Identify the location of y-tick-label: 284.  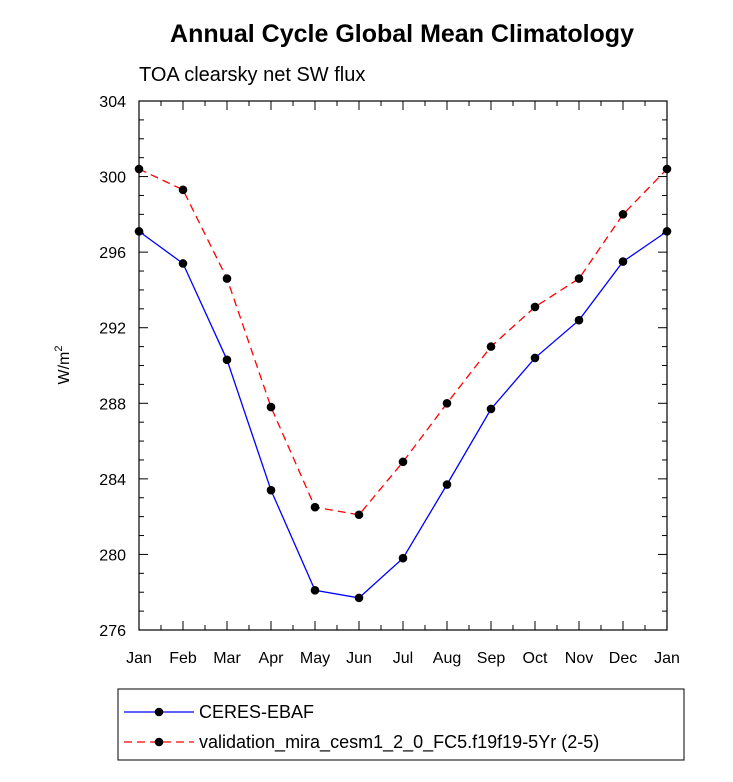
(112, 480).